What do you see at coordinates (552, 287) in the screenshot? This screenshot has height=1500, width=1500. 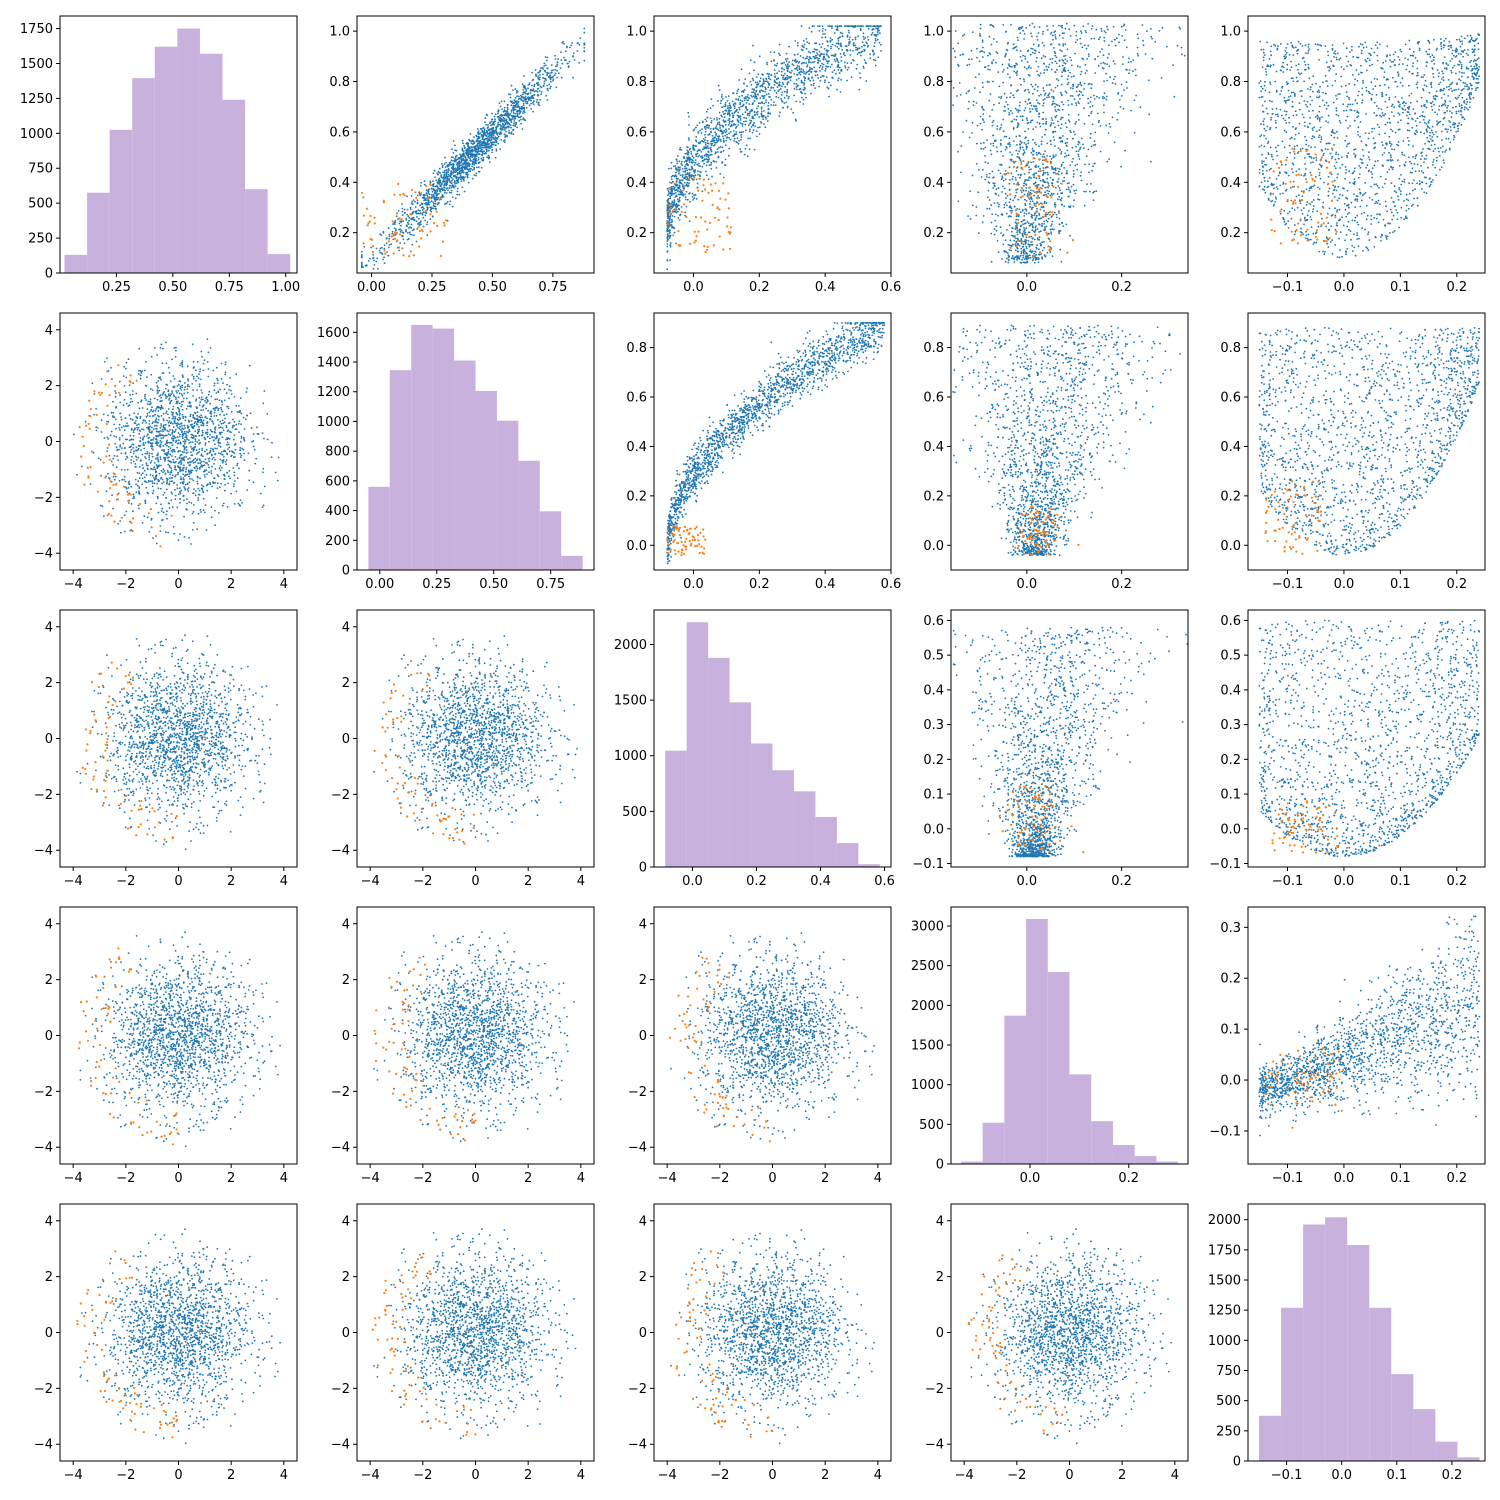 I see `x-tick-label: 0.75` at bounding box center [552, 287].